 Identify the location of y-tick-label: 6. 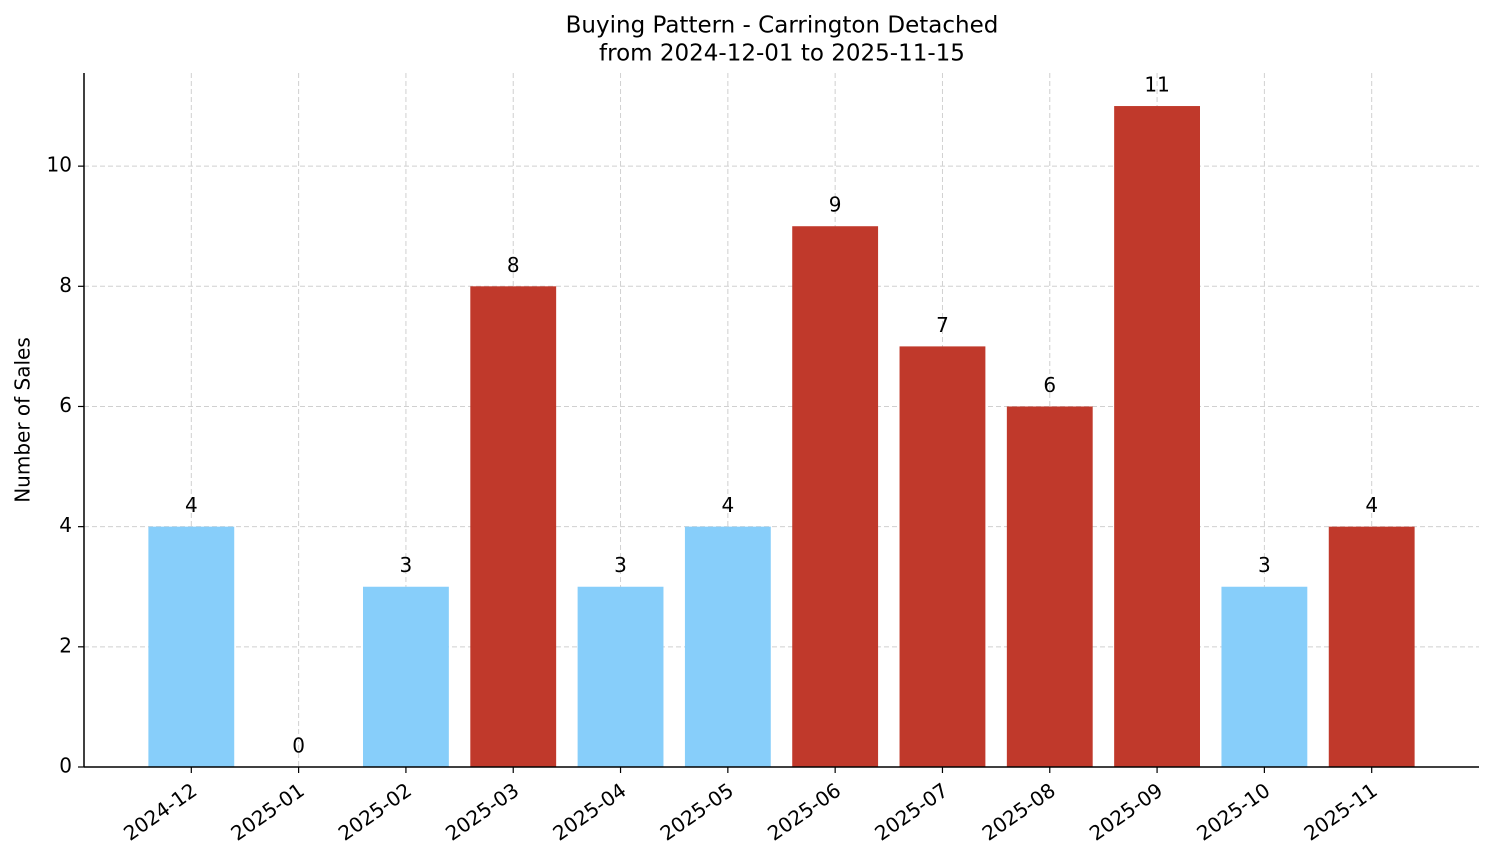
(65, 405).